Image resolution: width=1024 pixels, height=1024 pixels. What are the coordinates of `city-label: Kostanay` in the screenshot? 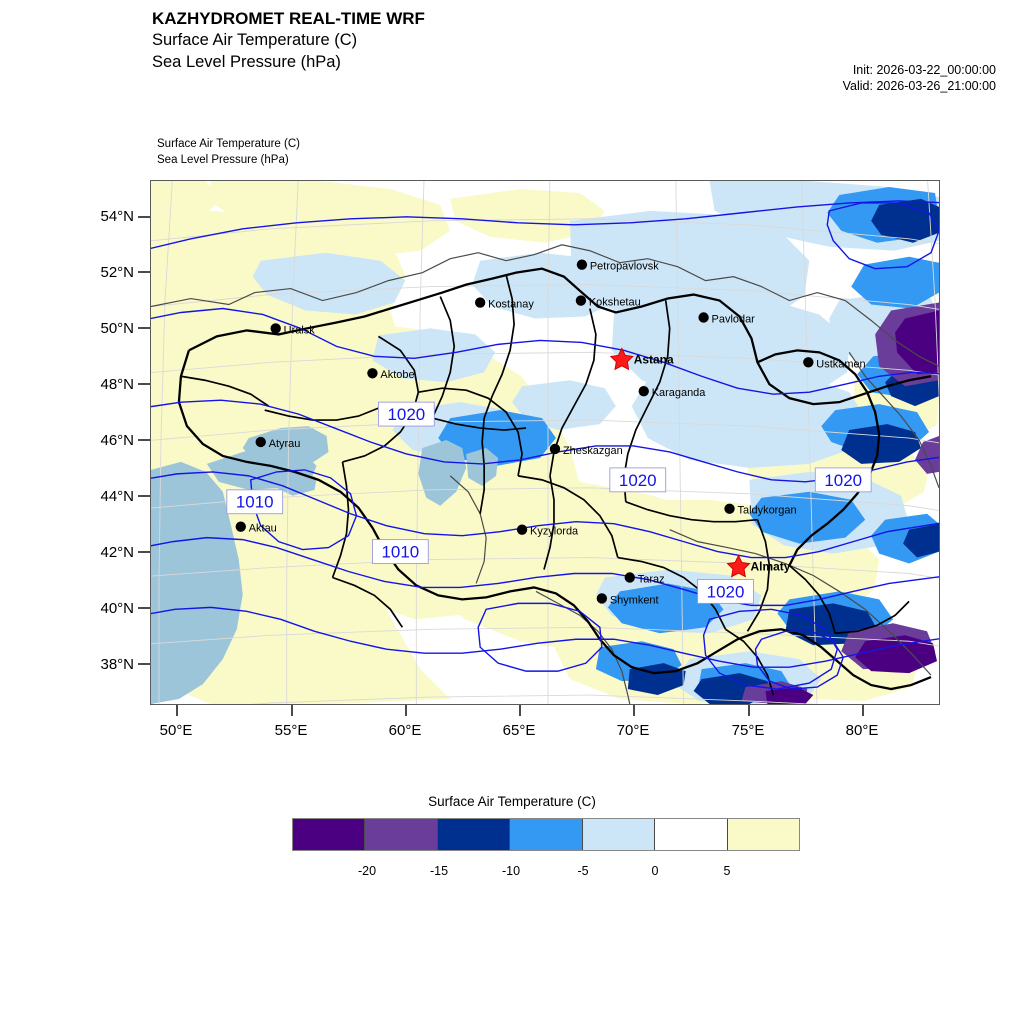 It's located at (511, 305).